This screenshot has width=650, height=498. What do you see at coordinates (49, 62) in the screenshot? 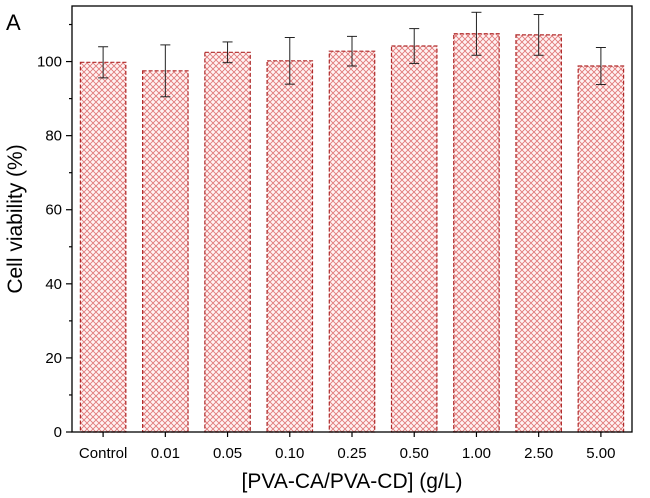
I see `y-tick-label: 100` at bounding box center [49, 62].